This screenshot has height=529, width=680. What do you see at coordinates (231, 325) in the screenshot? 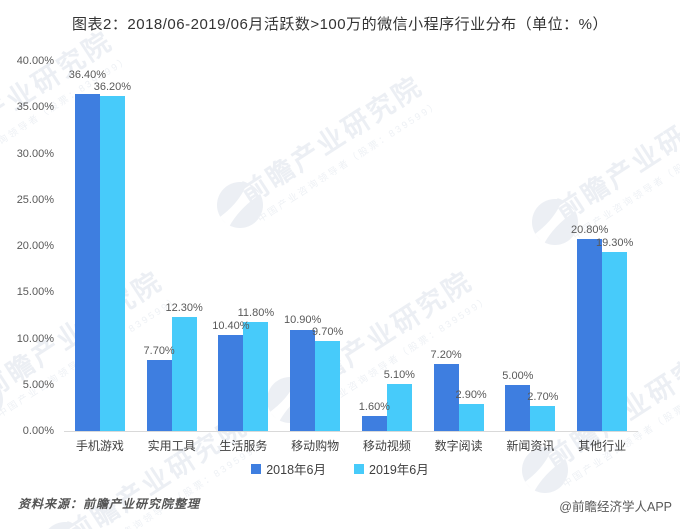
I see `value-label-2018年6月-生活服务: 10.40%` at bounding box center [231, 325].